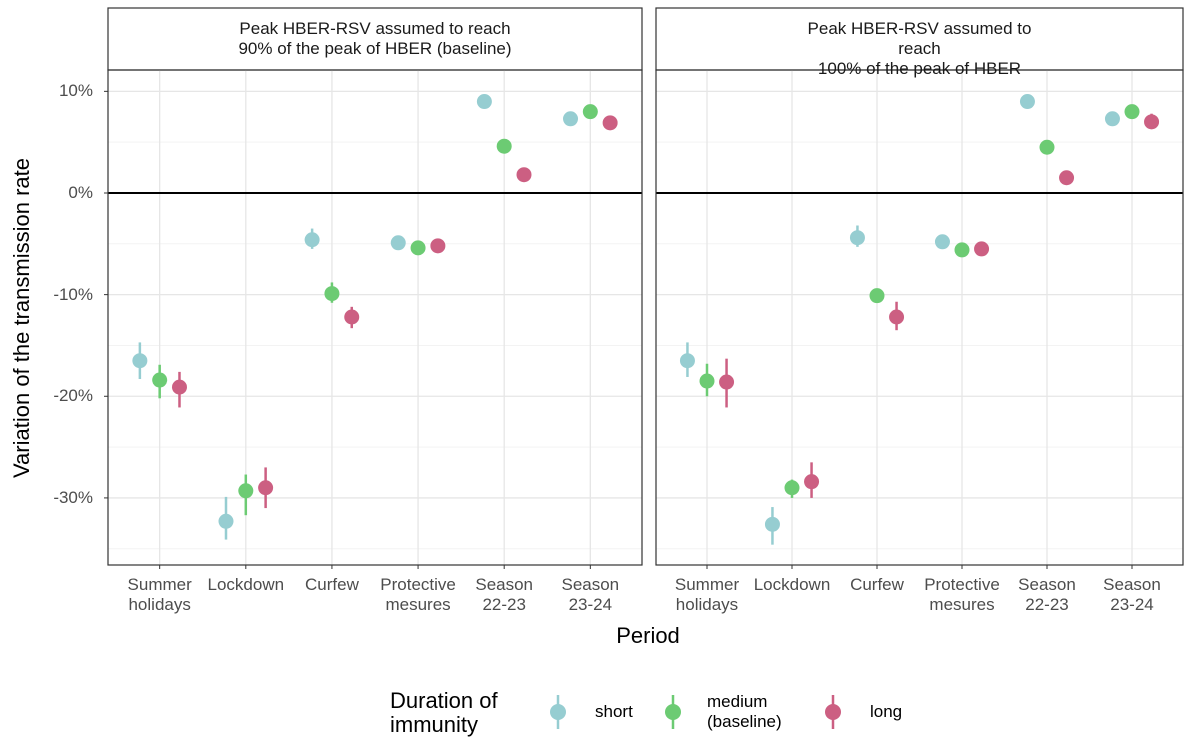 The height and width of the screenshot is (745, 1185). Describe the element at coordinates (80, 192) in the screenshot. I see `y-tick-label: 0%` at that location.